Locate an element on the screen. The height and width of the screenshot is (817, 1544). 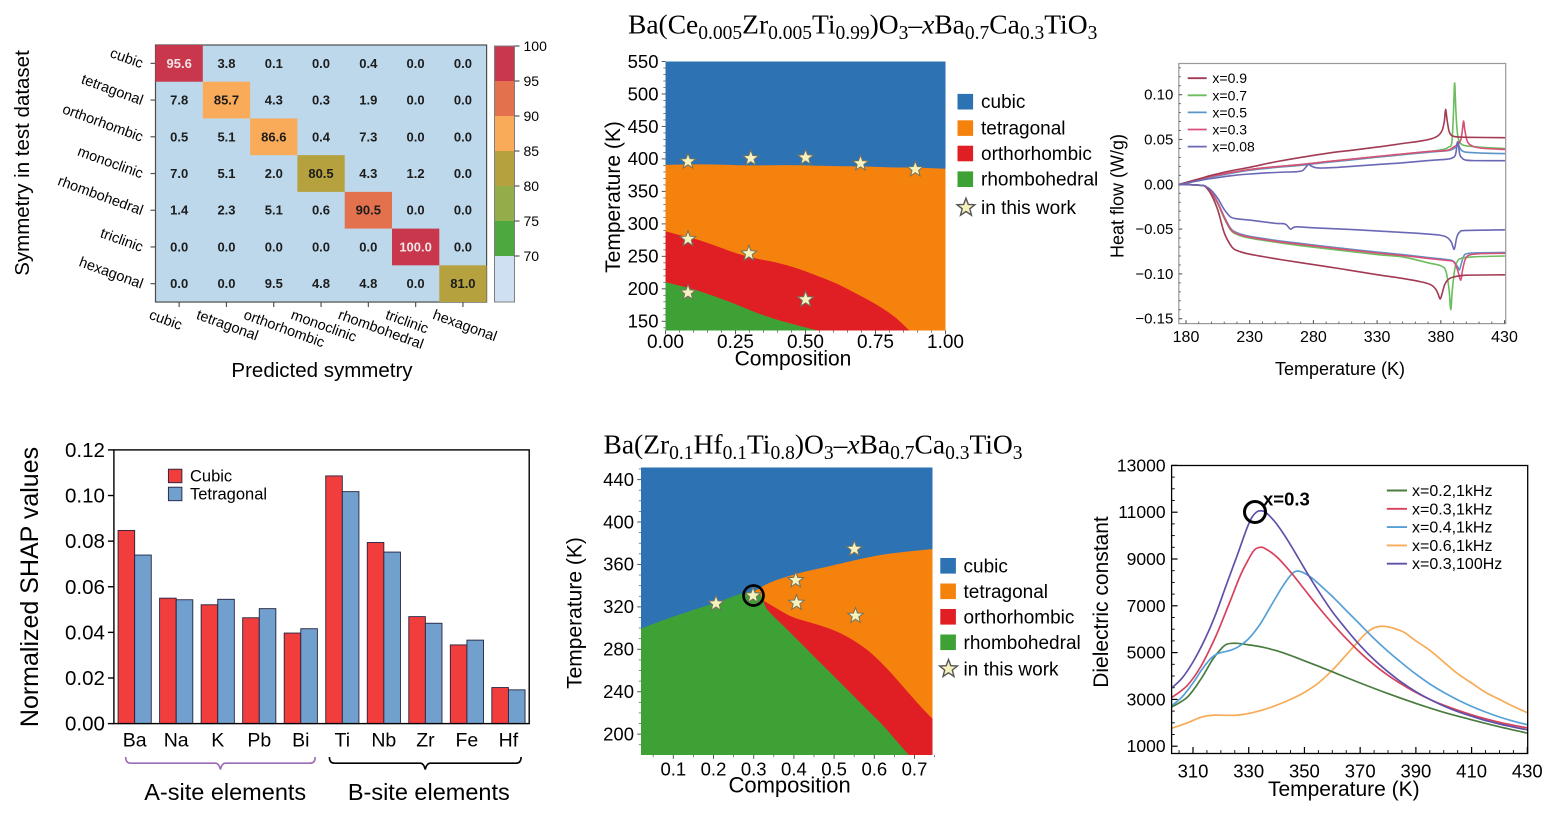
svg-text: Symmetry in test dataset is located at coordinates (22, 163).